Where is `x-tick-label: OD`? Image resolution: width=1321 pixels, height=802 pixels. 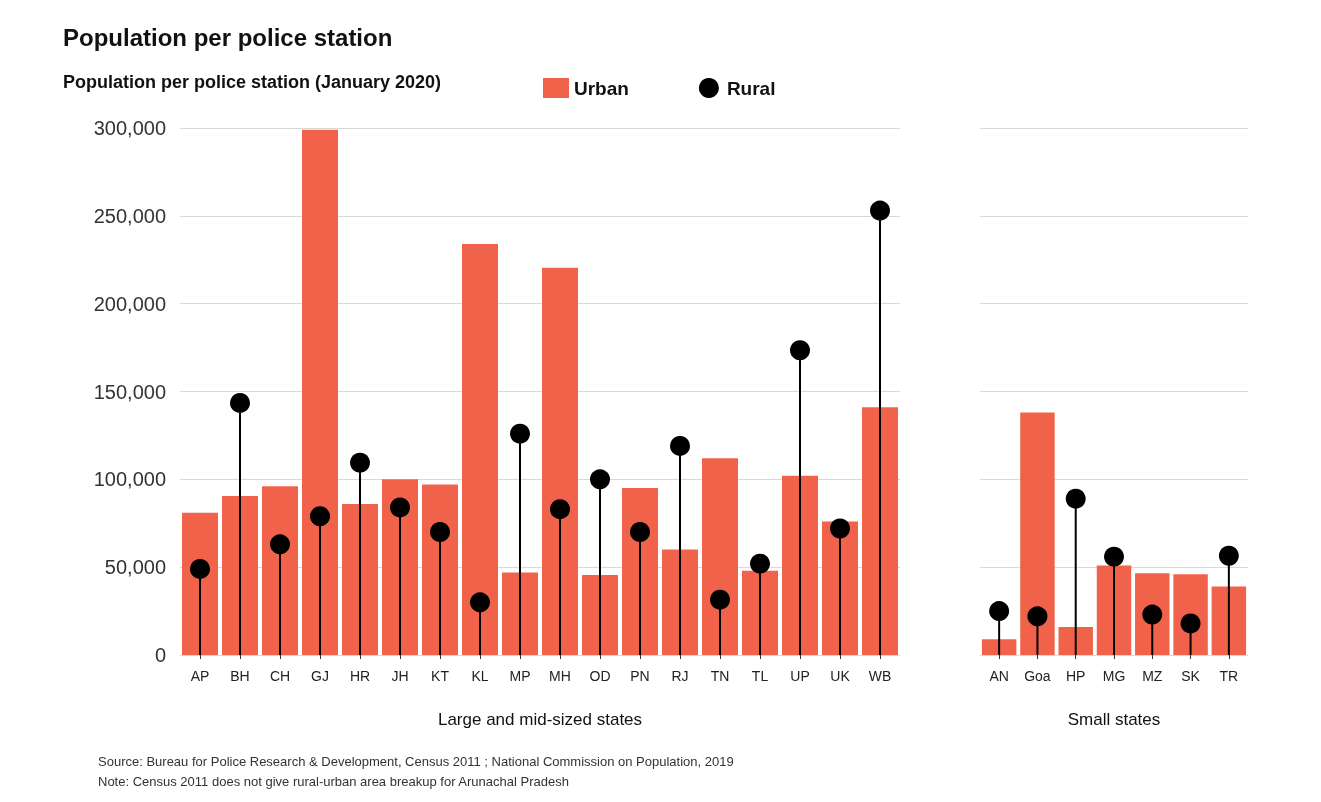 x-tick-label: OD is located at coordinates (600, 676).